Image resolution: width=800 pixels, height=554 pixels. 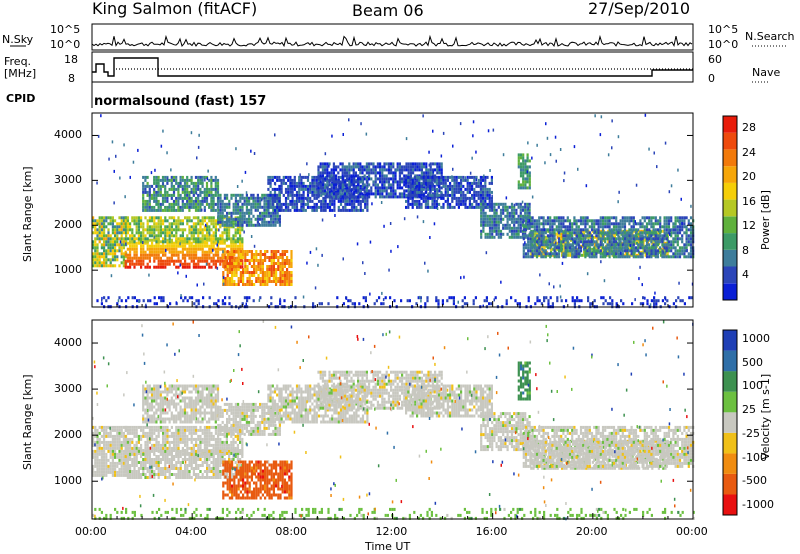 I want to click on velocity-colorbar-tick: -25, so click(x=751, y=433).